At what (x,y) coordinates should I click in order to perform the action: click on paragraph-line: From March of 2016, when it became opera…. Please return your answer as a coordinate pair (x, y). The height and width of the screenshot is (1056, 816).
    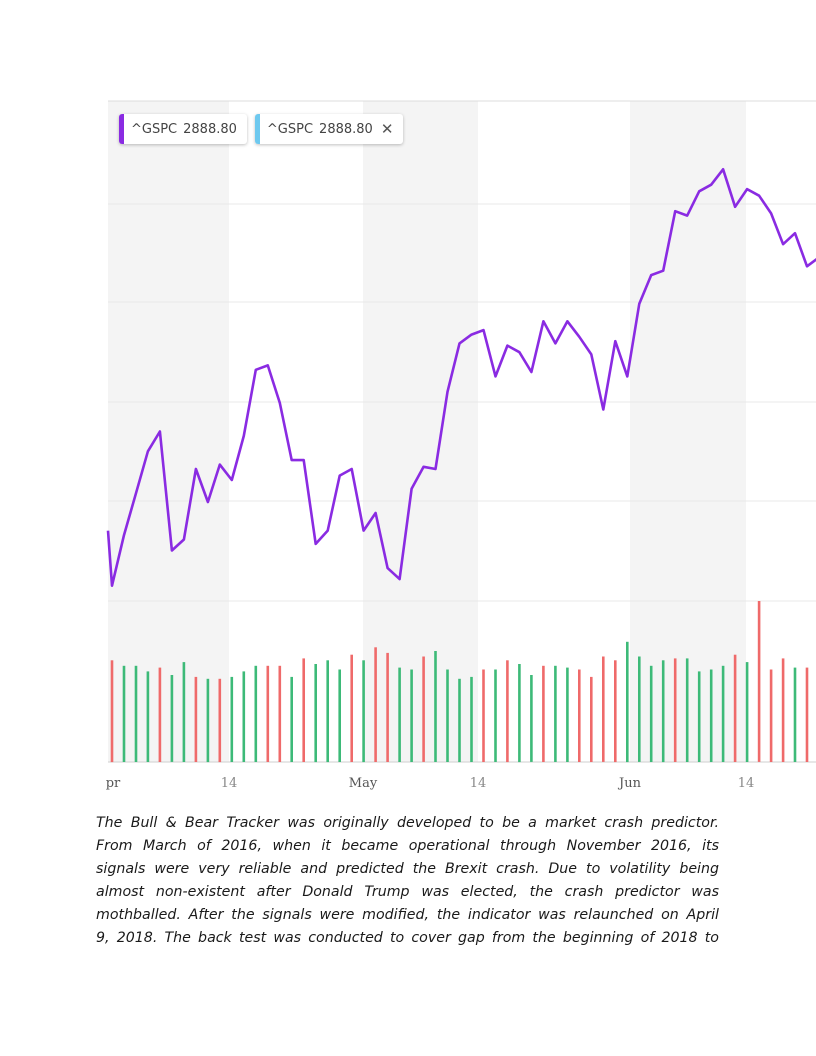
    Looking at the image, I should click on (407, 846).